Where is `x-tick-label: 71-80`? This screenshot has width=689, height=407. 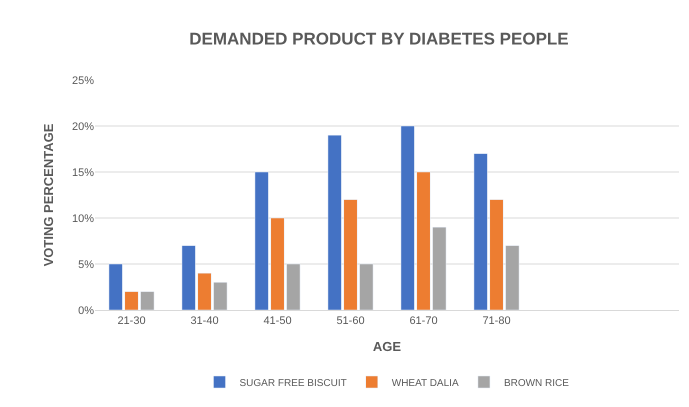 x-tick-label: 71-80 is located at coordinates (496, 321).